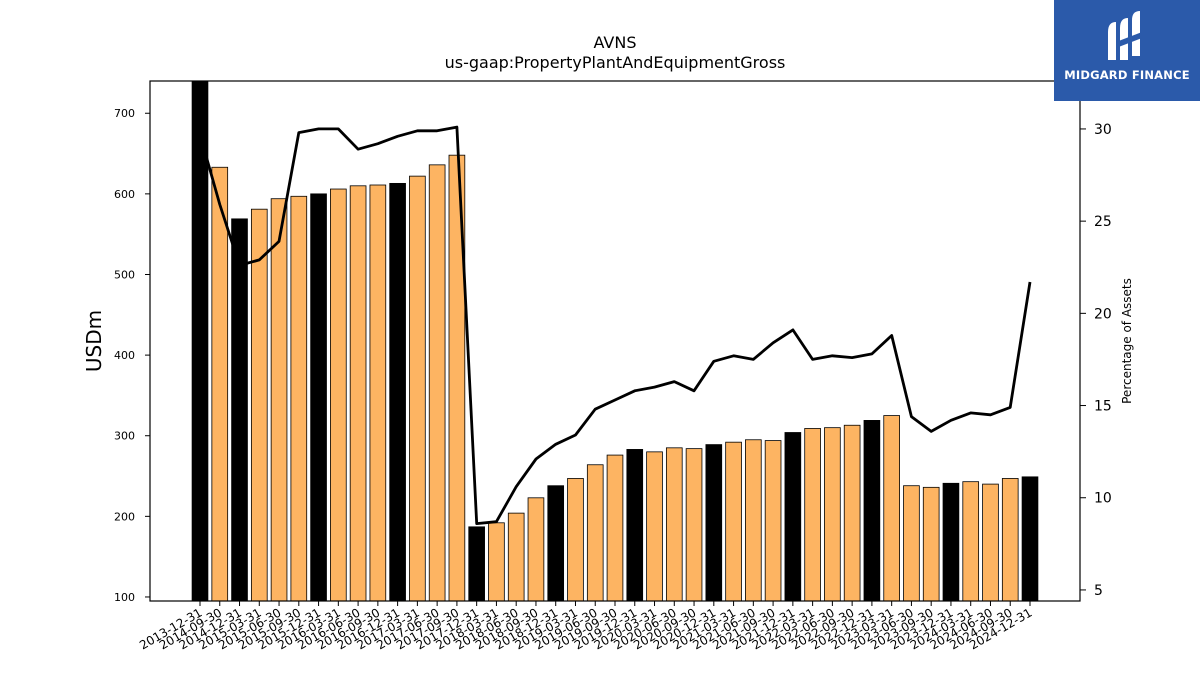 Image resolution: width=1200 pixels, height=675 pixels. I want to click on y2-tick-label: 10, so click(1103, 499).